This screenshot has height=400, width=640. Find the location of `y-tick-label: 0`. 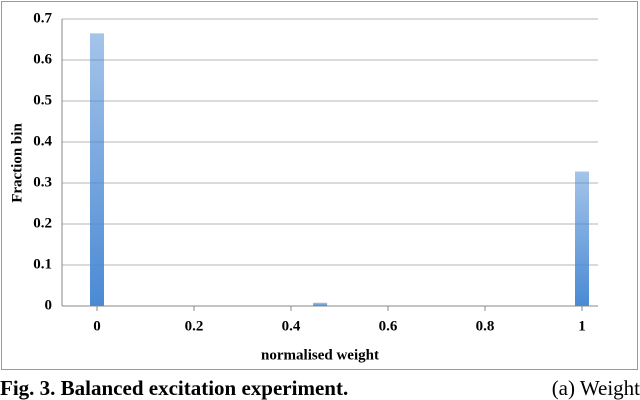

y-tick-label: 0 is located at coordinates (49, 305).